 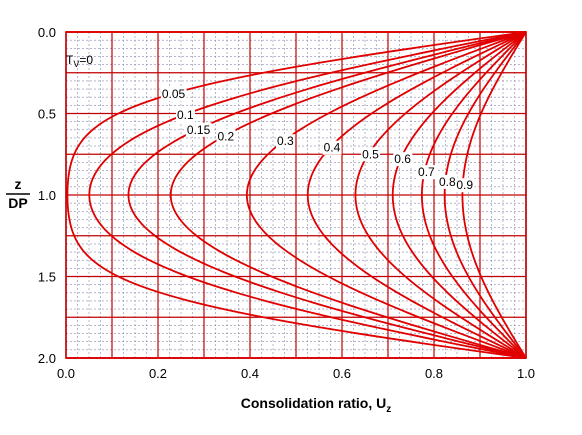 What do you see at coordinates (66, 373) in the screenshot?
I see `x-tick-label: 0.0` at bounding box center [66, 373].